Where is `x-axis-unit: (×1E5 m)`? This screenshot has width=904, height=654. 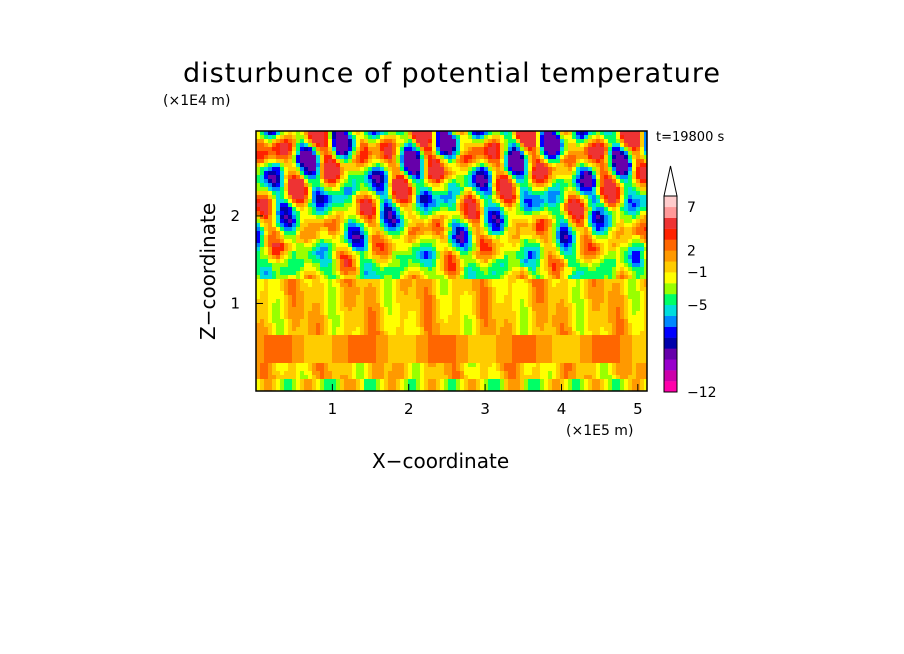
x-axis-unit: (×1E5 m) is located at coordinates (600, 431).